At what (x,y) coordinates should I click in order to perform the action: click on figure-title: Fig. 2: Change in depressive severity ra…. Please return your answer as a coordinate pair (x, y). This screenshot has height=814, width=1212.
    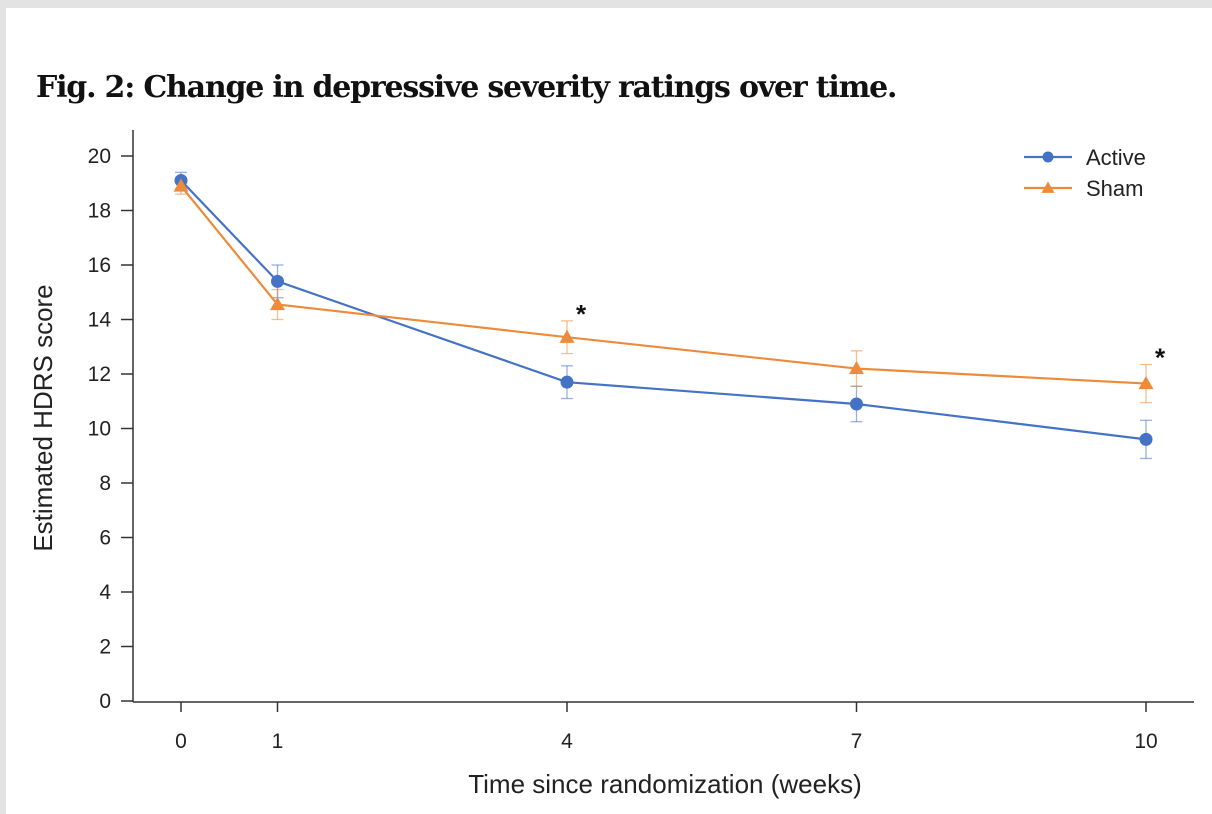
    Looking at the image, I should click on (466, 87).